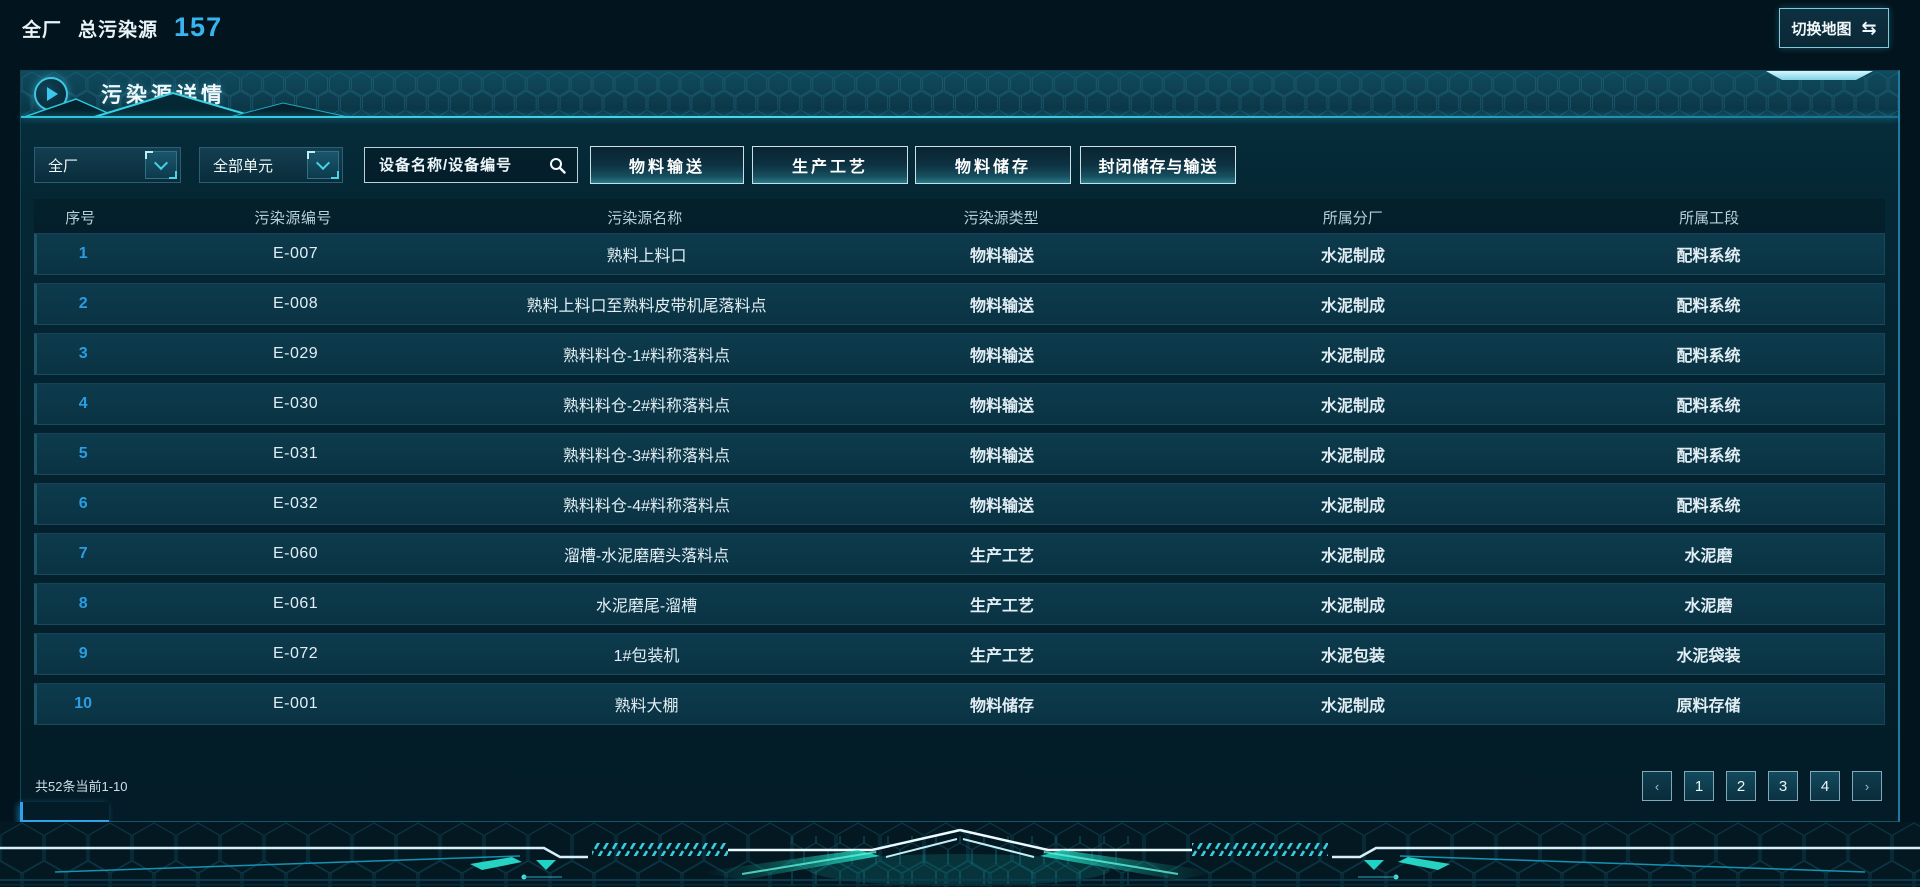 The image size is (1920, 887). I want to click on table-row: 9 E-072 1#包装机 生产工艺 水泥包装 水泥袋装, so click(959, 654).